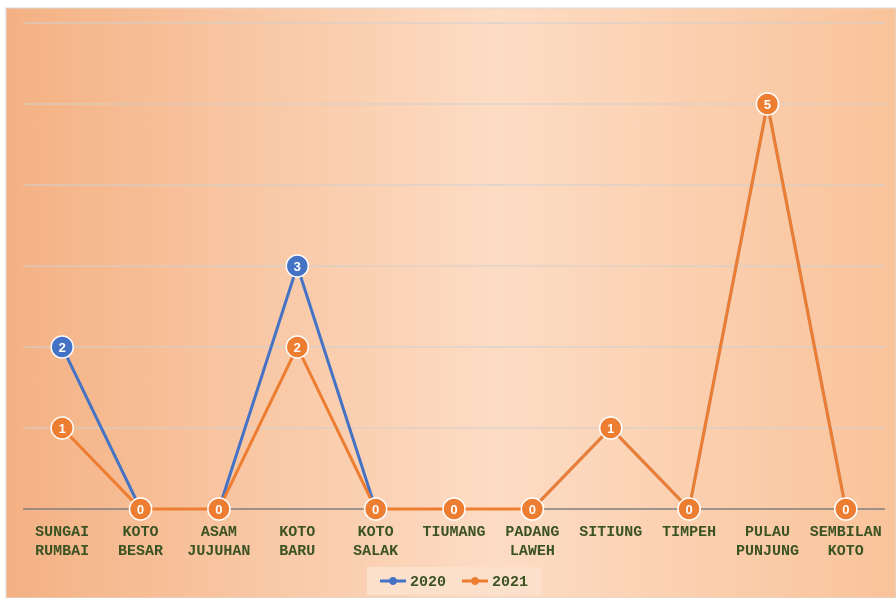 The width and height of the screenshot is (896, 603). Describe the element at coordinates (62, 551) in the screenshot. I see `x-tick-label: RUMBAI` at that location.